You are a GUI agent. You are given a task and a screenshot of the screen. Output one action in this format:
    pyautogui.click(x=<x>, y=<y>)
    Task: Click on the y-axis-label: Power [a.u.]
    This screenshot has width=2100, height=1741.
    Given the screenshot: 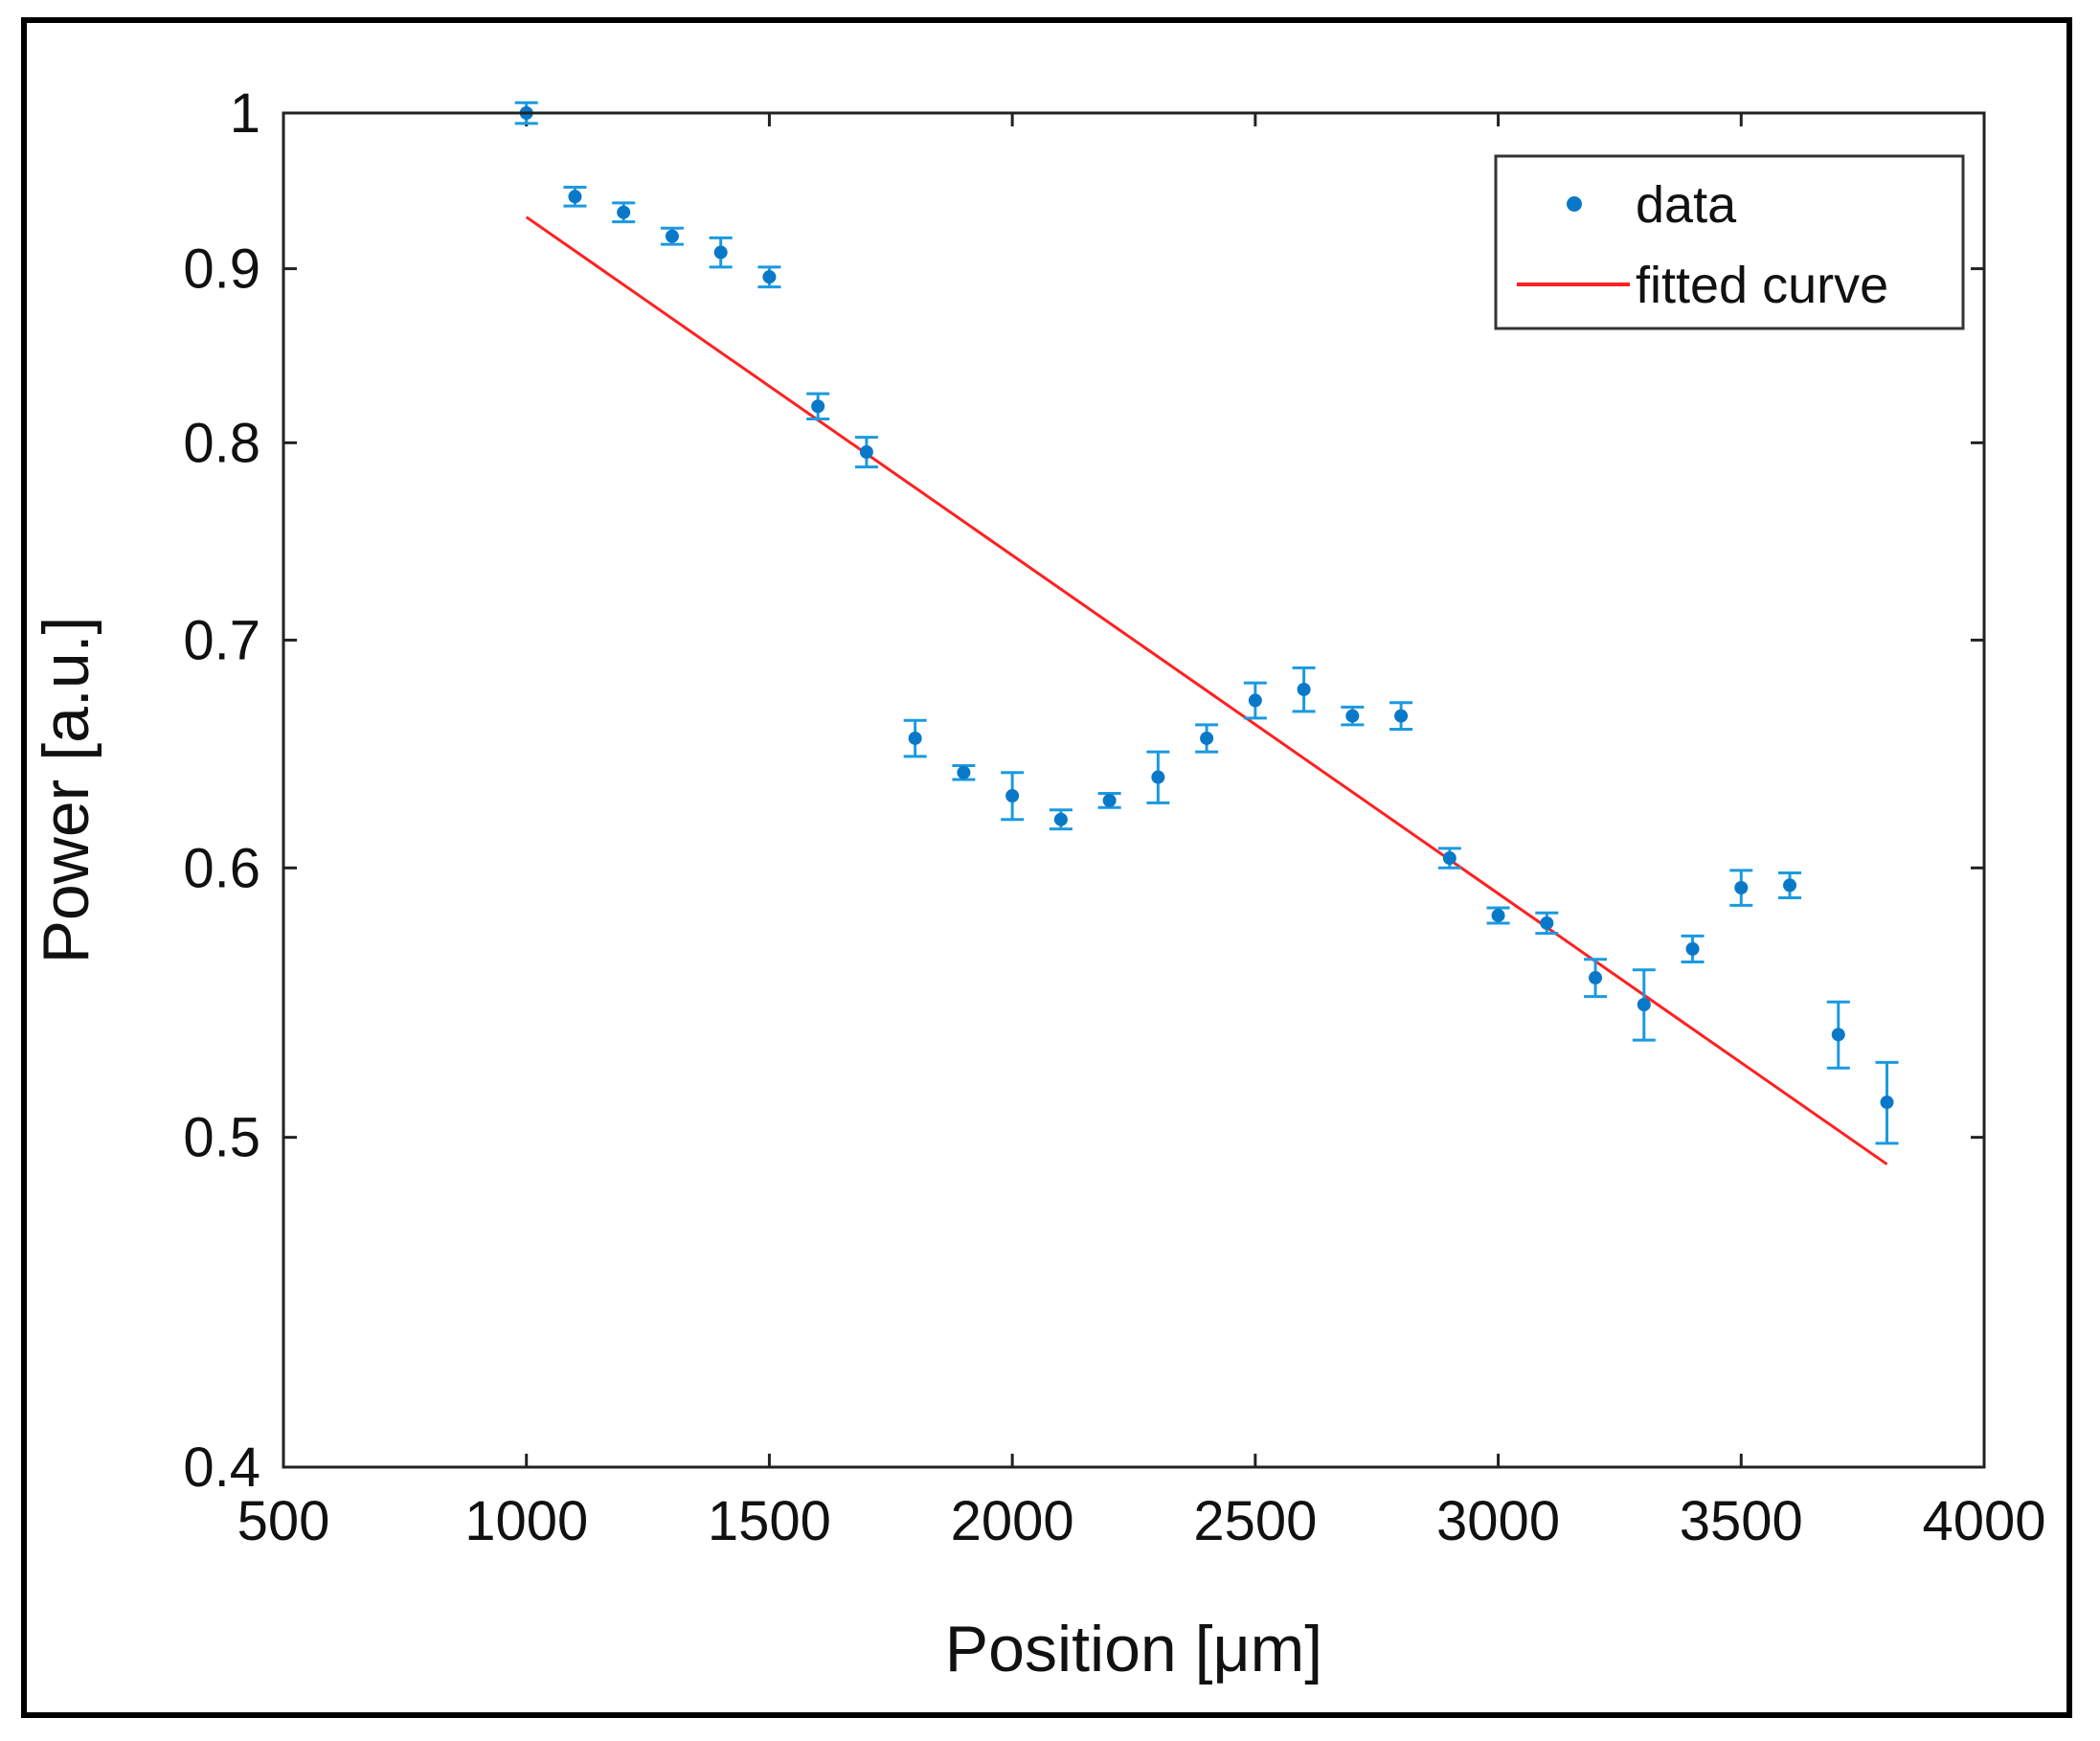 What is the action you would take?
    pyautogui.click(x=66, y=790)
    